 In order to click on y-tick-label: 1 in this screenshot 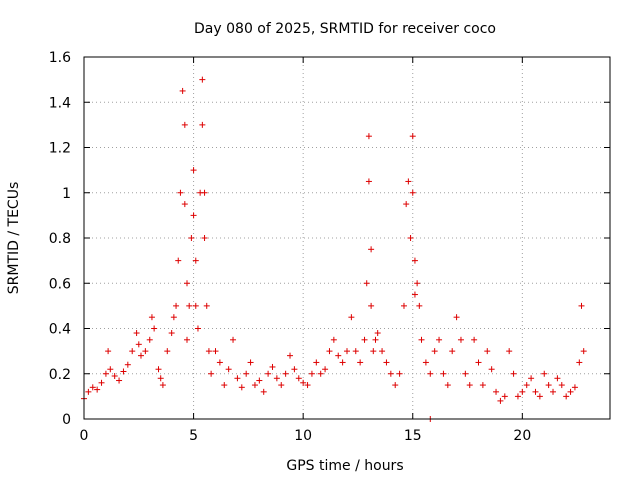, I will do `click(66, 194)`.